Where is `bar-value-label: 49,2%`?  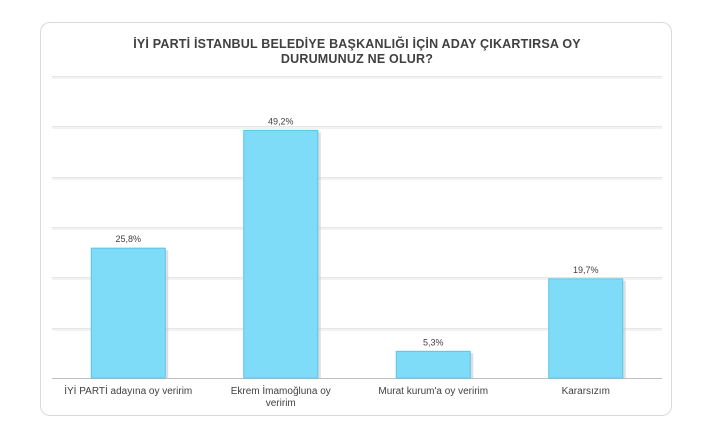
bar-value-label: 49,2% is located at coordinates (281, 121).